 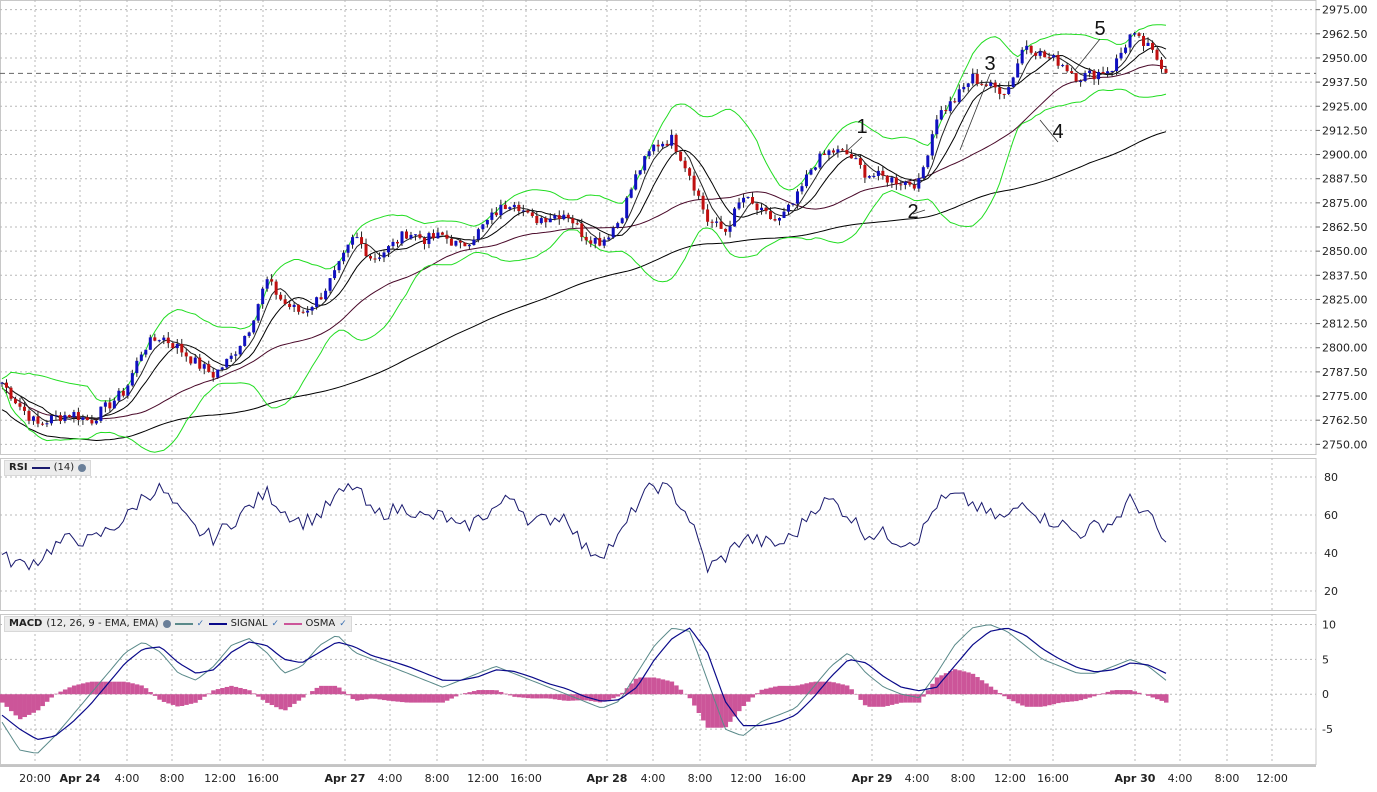 I want to click on rsi-line, so click(x=584, y=528).